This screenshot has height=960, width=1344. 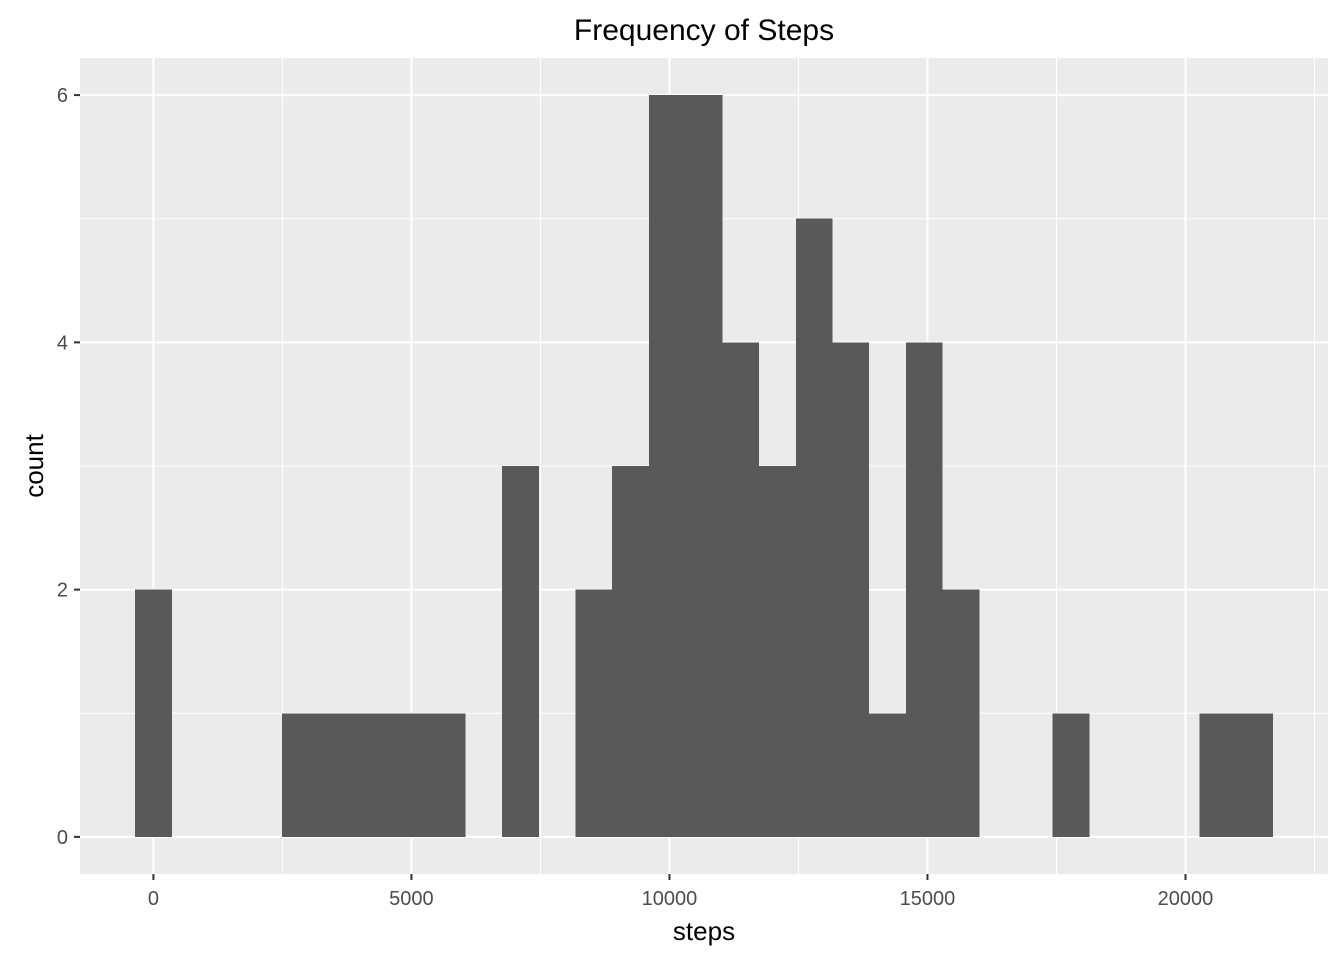 What do you see at coordinates (68, 467) in the screenshot?
I see `y-axis: 0 2 4 6` at bounding box center [68, 467].